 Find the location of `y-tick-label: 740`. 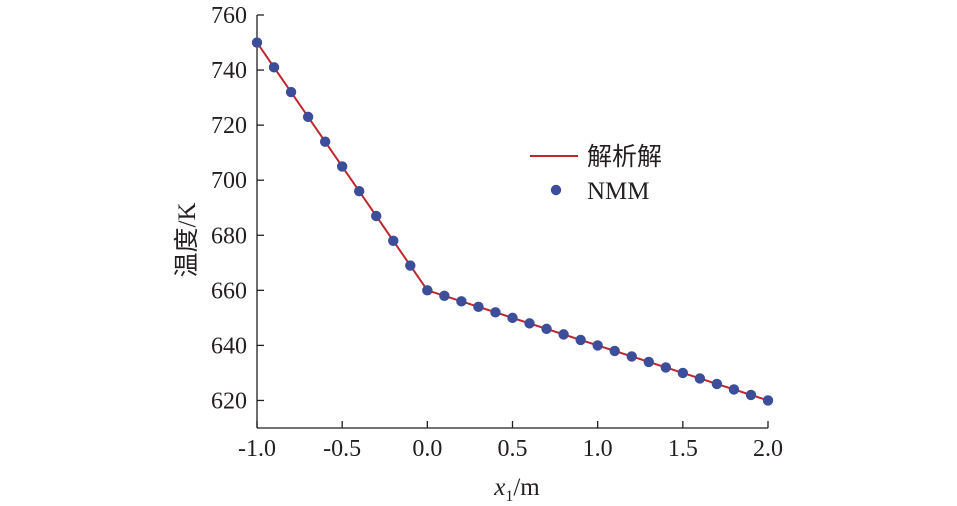

y-tick-label: 740 is located at coordinates (229, 71).